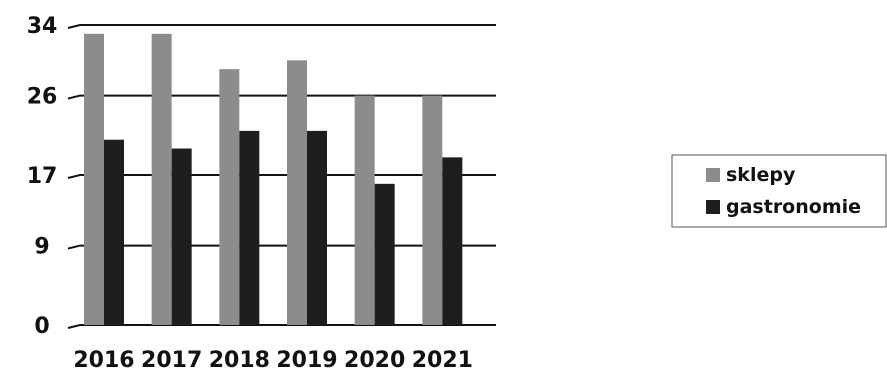 This screenshot has width=887, height=378. What do you see at coordinates (273, 360) in the screenshot?
I see `x-axis-labels: 2016 2017 2018 2019 2020 2021` at bounding box center [273, 360].